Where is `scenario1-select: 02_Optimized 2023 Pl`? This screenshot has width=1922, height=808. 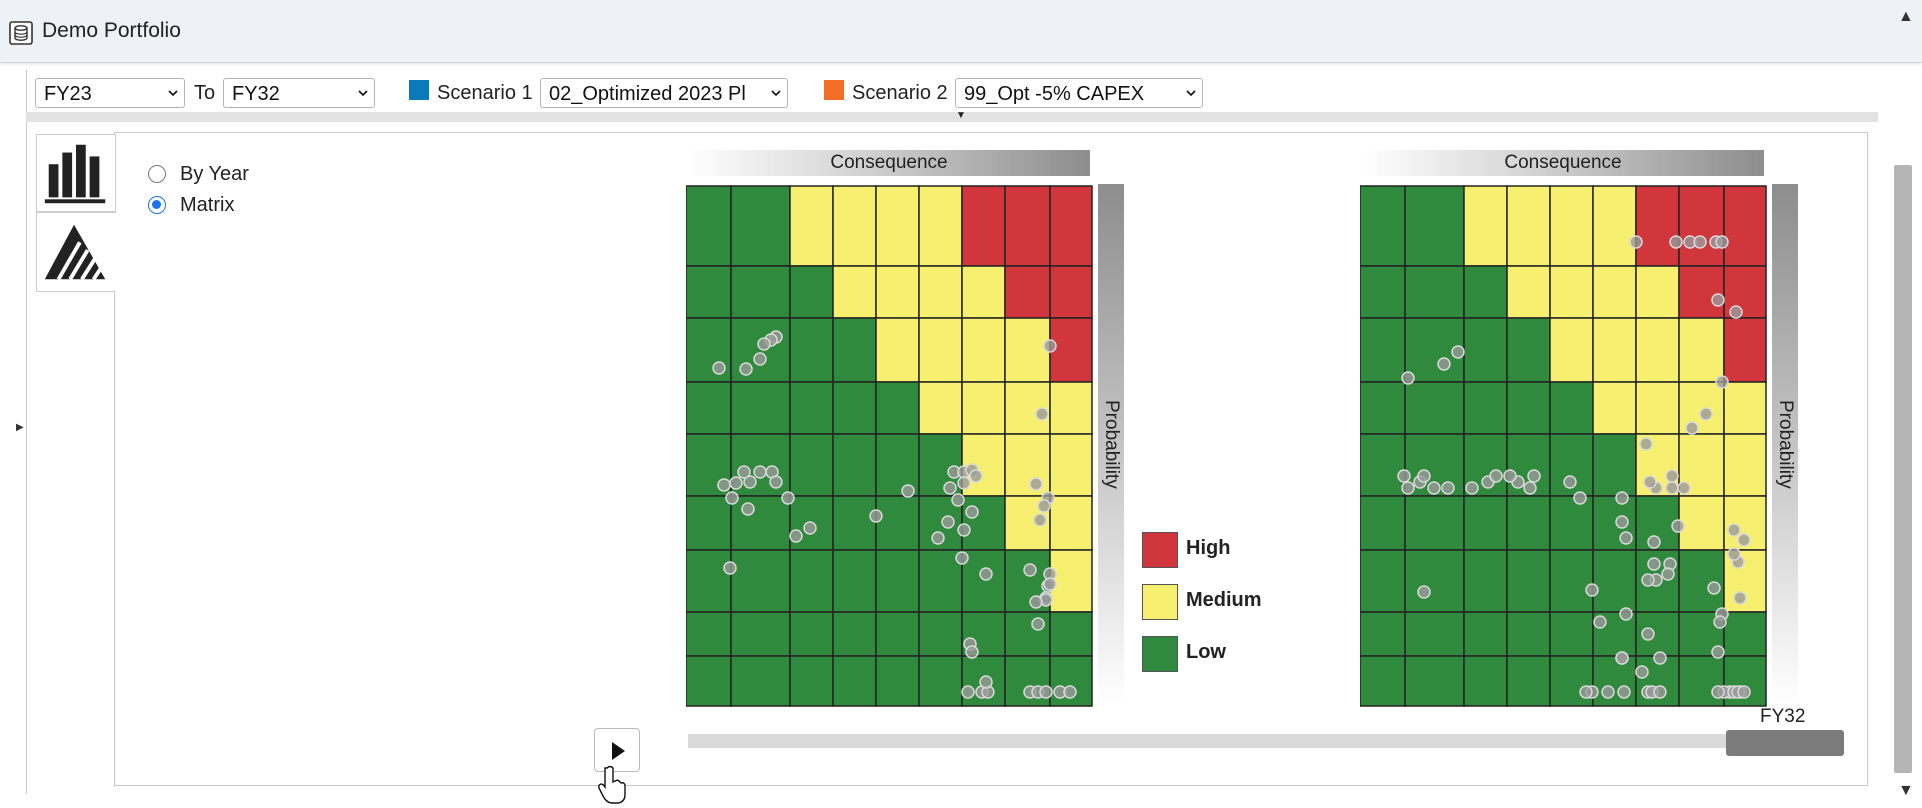
scenario1-select: 02_Optimized 2023 Pl is located at coordinates (664, 93).